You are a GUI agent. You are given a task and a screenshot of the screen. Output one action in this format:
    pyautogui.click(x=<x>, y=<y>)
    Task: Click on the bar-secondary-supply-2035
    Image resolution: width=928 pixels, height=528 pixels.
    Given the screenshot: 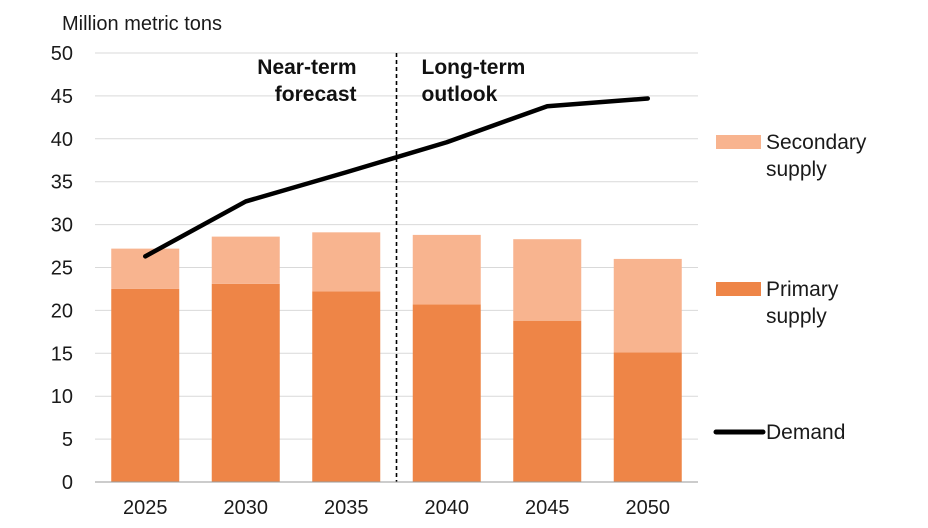 What is the action you would take?
    pyautogui.click(x=346, y=262)
    